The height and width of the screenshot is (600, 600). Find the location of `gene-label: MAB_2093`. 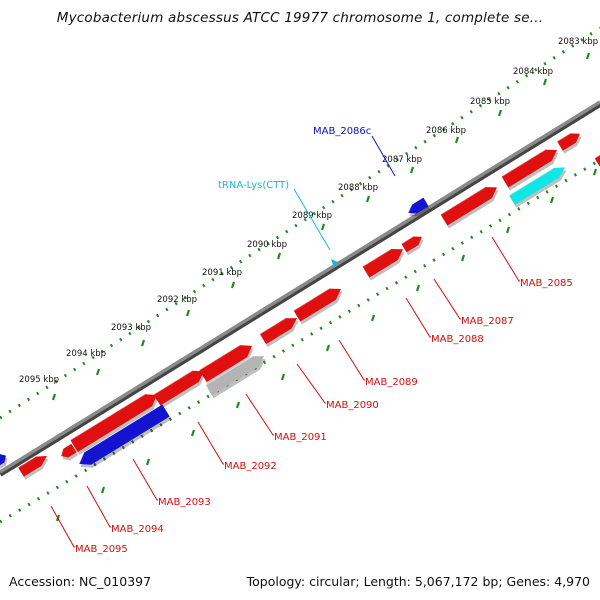

gene-label: MAB_2093 is located at coordinates (184, 502).